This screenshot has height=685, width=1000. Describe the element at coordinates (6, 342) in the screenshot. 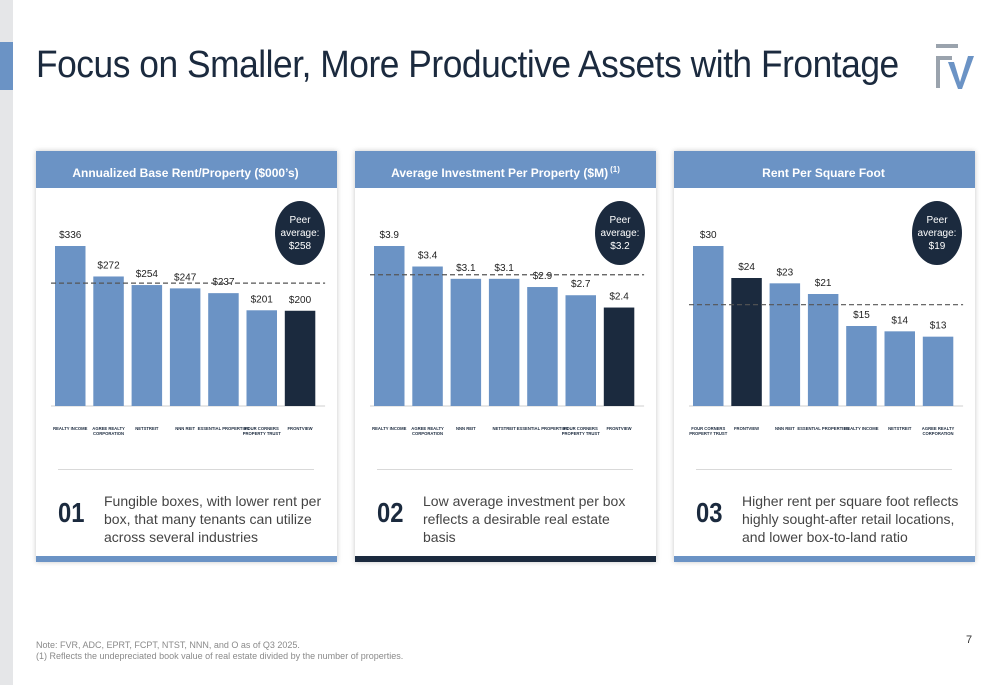

I see `left-edge-strip` at that location.